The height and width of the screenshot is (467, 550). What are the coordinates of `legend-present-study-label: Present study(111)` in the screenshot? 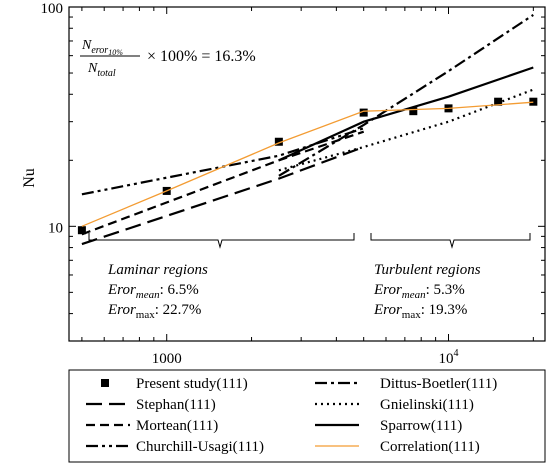 It's located at (192, 384).